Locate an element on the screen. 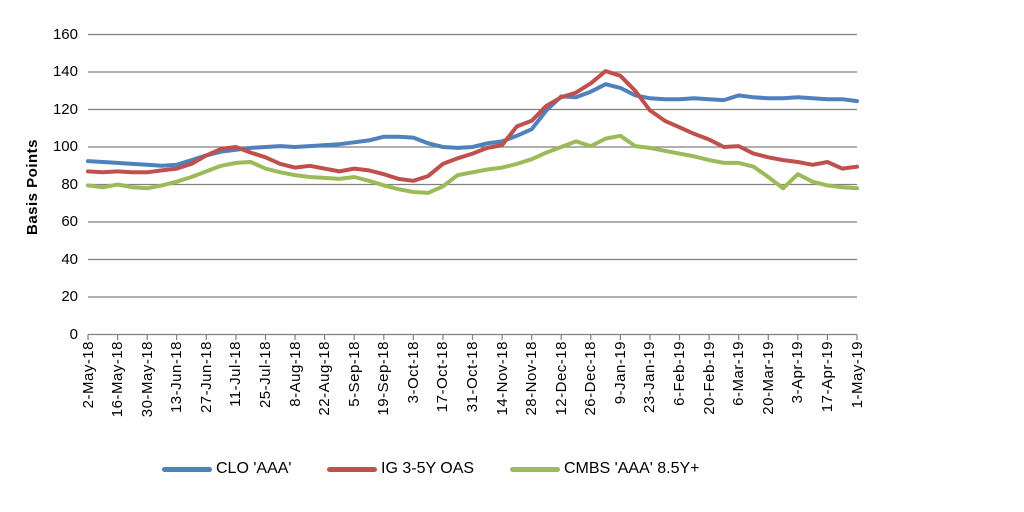 This screenshot has width=1024, height=512. x-tick-label: 2-May-18 is located at coordinates (88, 375).